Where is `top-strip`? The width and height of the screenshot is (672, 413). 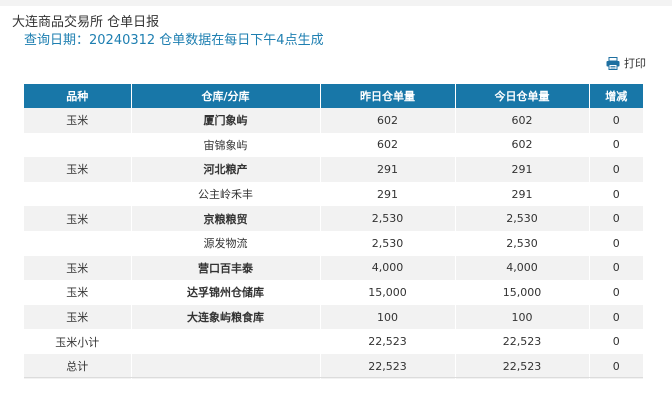
top-strip is located at coordinates (336, 3).